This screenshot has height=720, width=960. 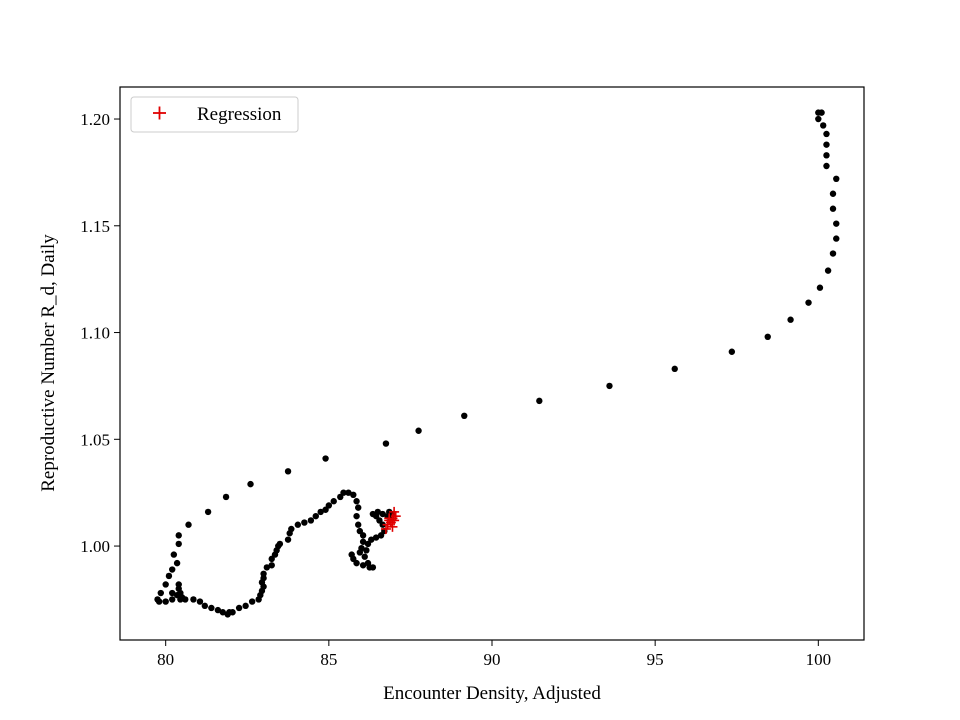 I want to click on x-axis: 80 85 90 95 100, so click(x=494, y=654).